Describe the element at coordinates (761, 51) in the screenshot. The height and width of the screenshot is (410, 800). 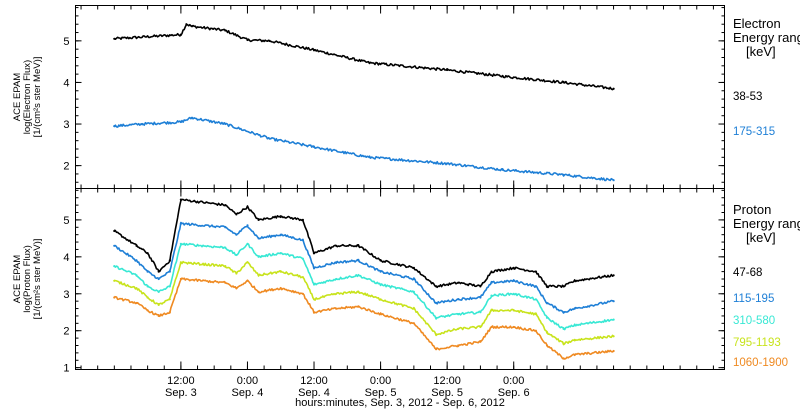
I see `electron-legend-unit: [keV]` at that location.